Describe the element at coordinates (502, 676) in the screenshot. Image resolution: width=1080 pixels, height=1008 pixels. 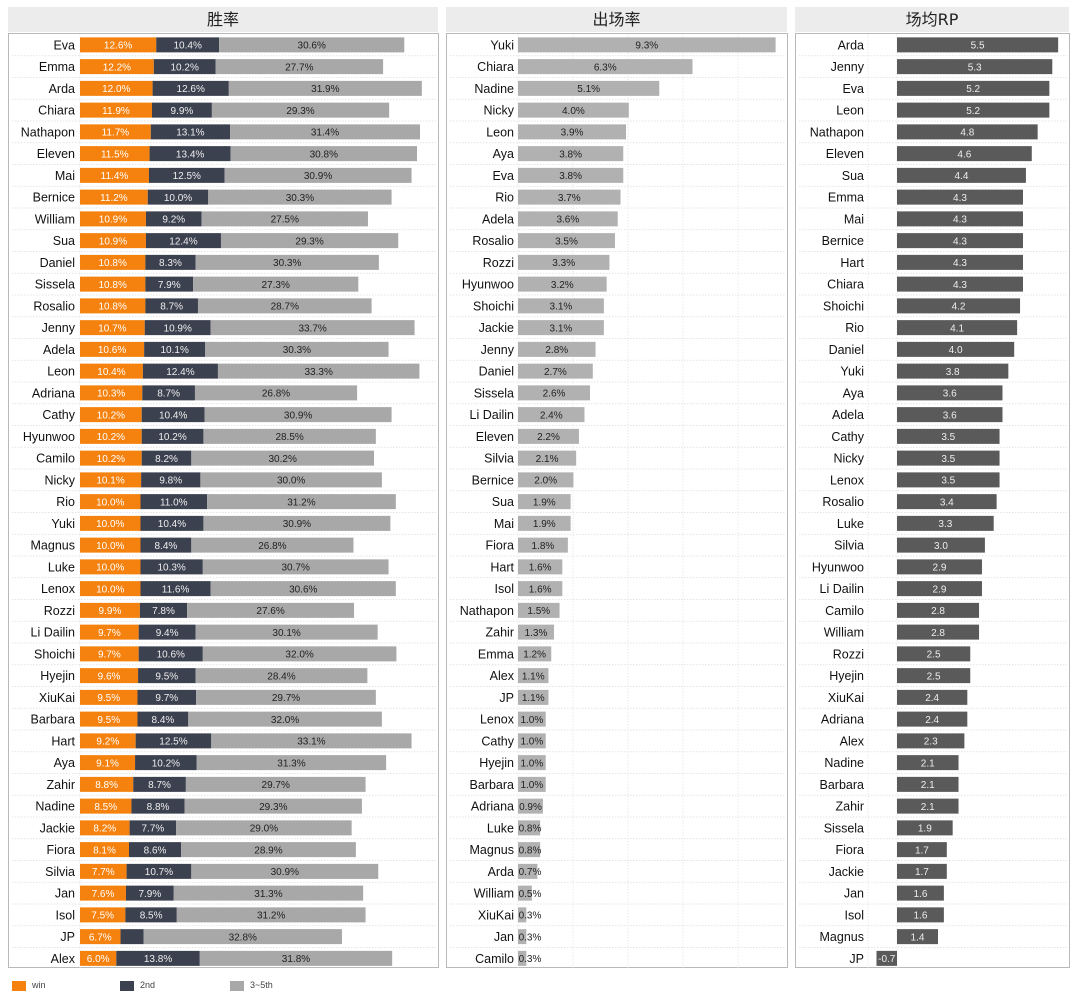
I see `category-label: Alex` at that location.